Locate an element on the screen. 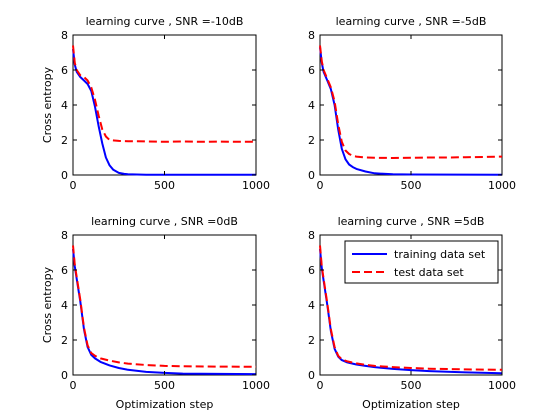 This screenshot has width=560, height=420. legend-label-2: test data set is located at coordinates (429, 272).